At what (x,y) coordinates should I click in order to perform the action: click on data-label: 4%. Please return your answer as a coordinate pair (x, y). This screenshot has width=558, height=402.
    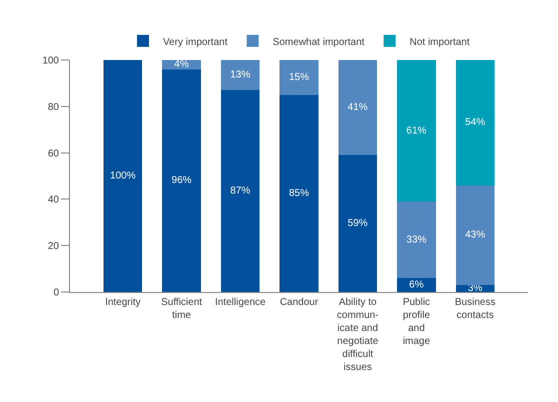
    Looking at the image, I should click on (181, 64).